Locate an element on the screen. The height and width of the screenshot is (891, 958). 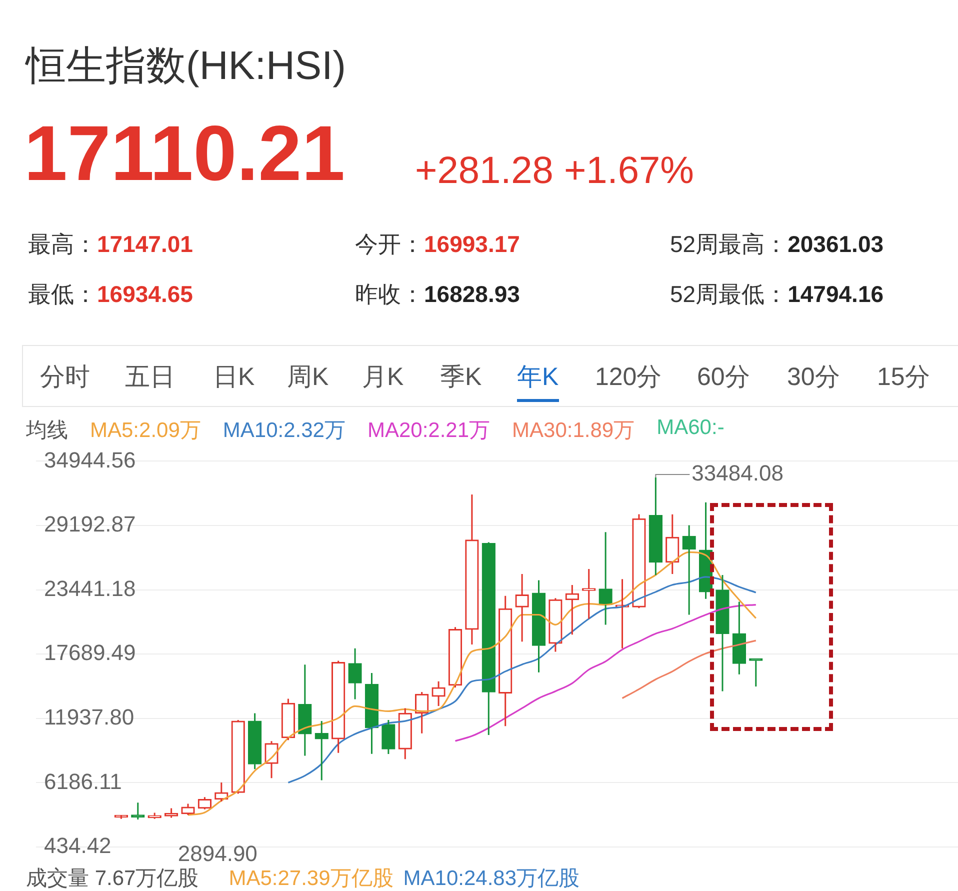
text: MA10:2.32万 is located at coordinates (284, 431).